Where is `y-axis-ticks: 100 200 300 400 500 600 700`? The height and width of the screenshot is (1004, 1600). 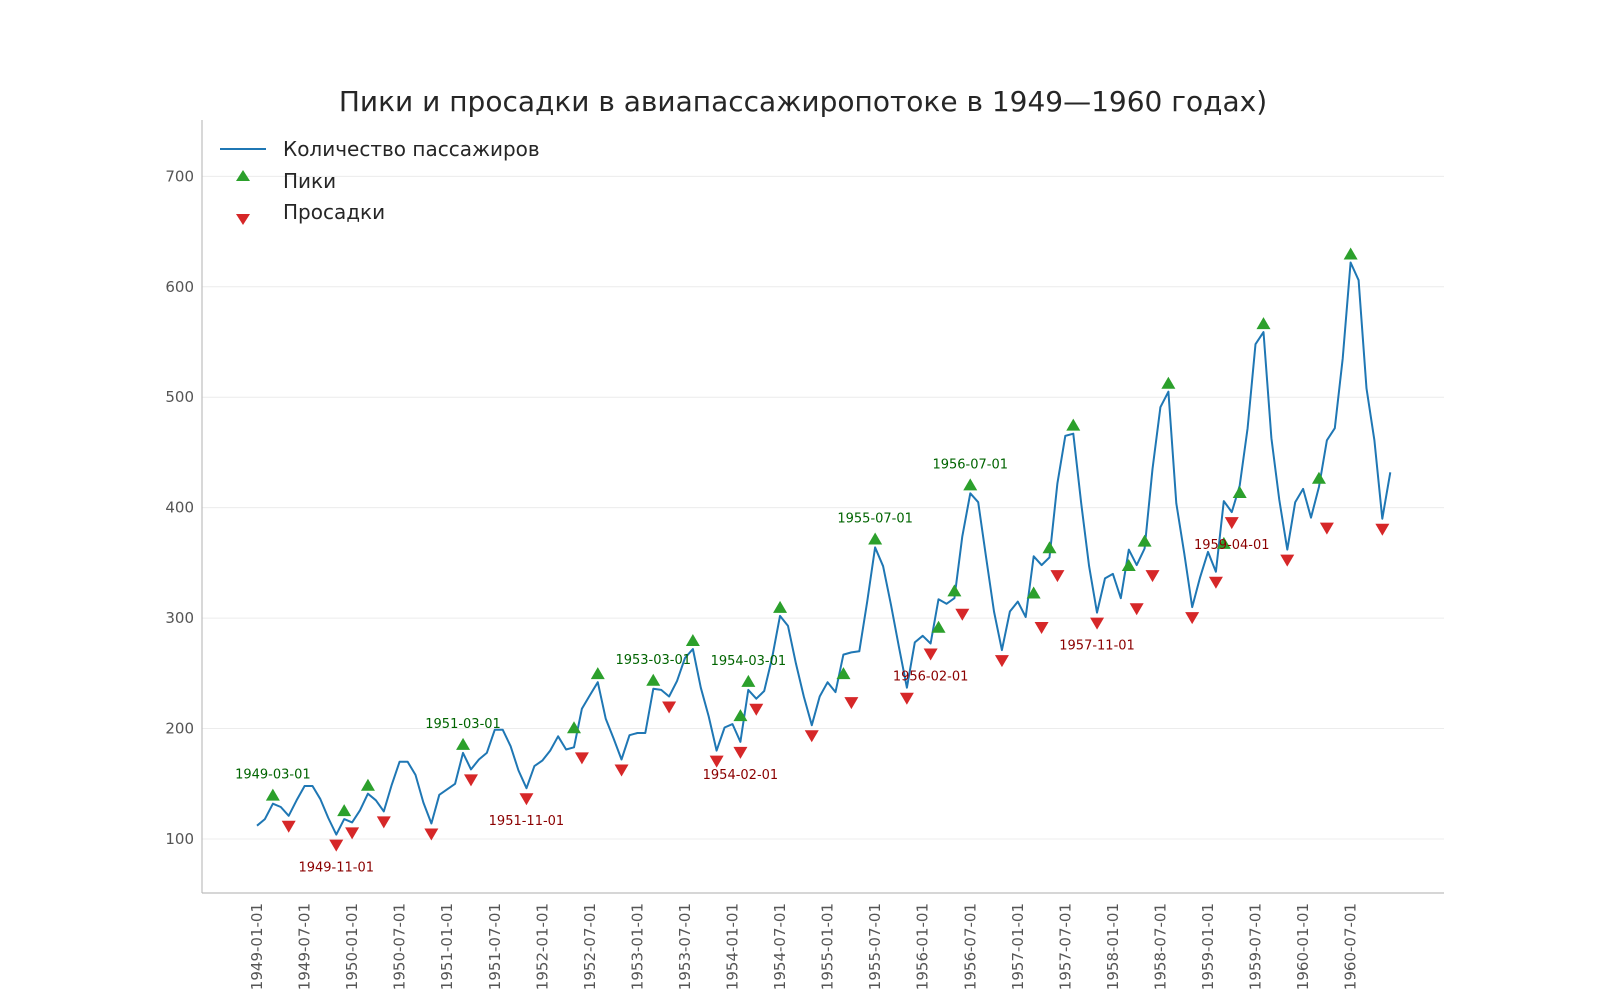
y-axis-ticks: 100 200 300 400 500 600 700 is located at coordinates (179, 507).